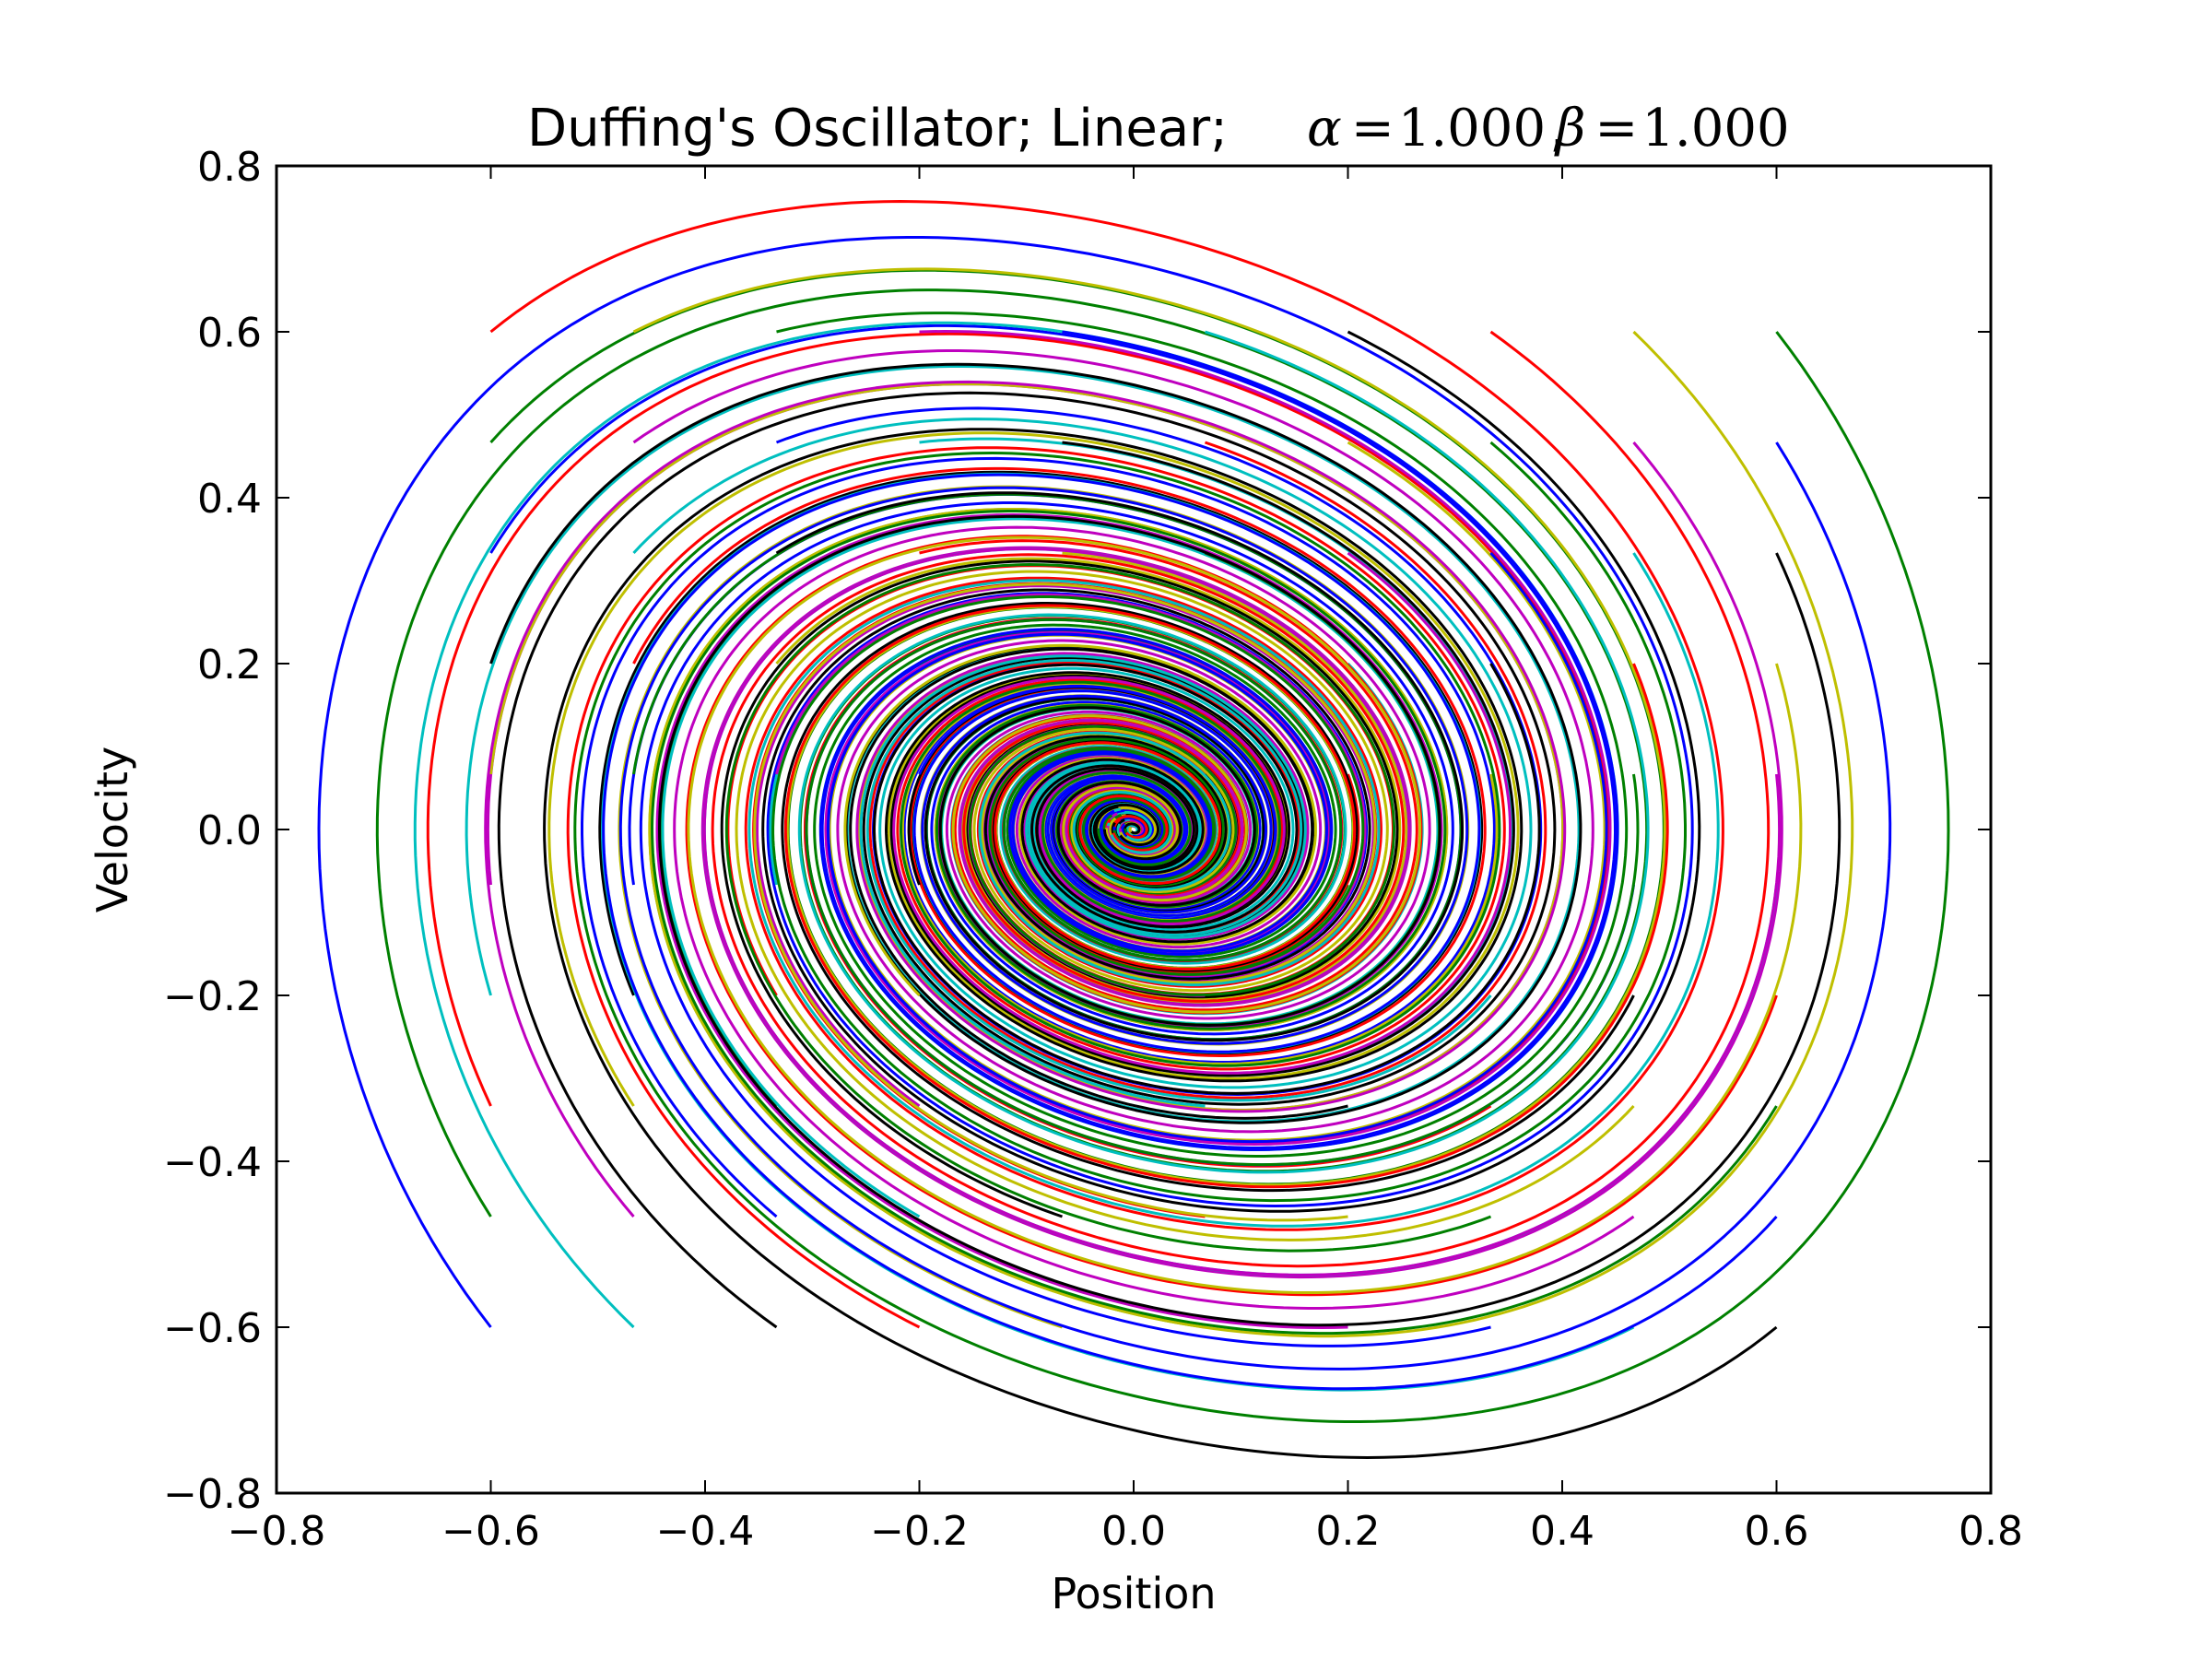  I want to click on beta-value: 1.000, so click(1715, 129).